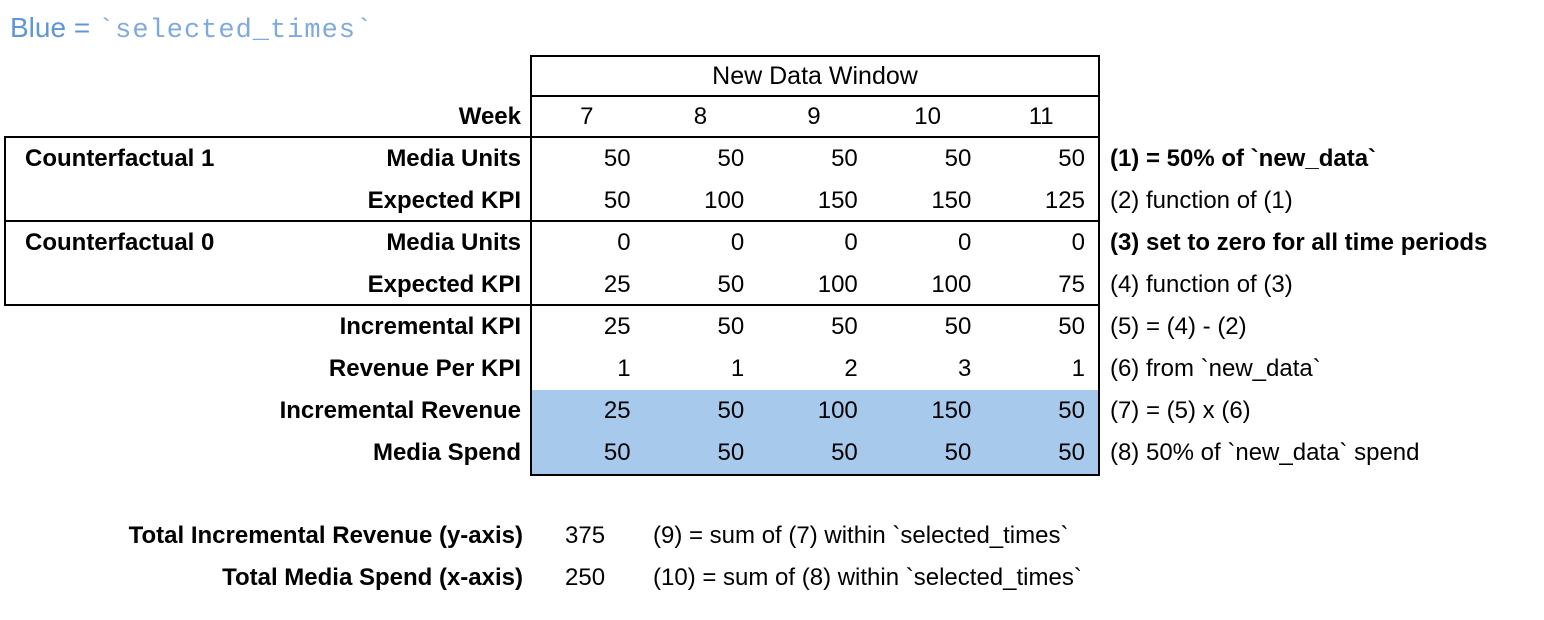 This screenshot has width=1544, height=620. Describe the element at coordinates (1215, 368) in the screenshot. I see `row-annotation: (6) from `new_data`` at that location.